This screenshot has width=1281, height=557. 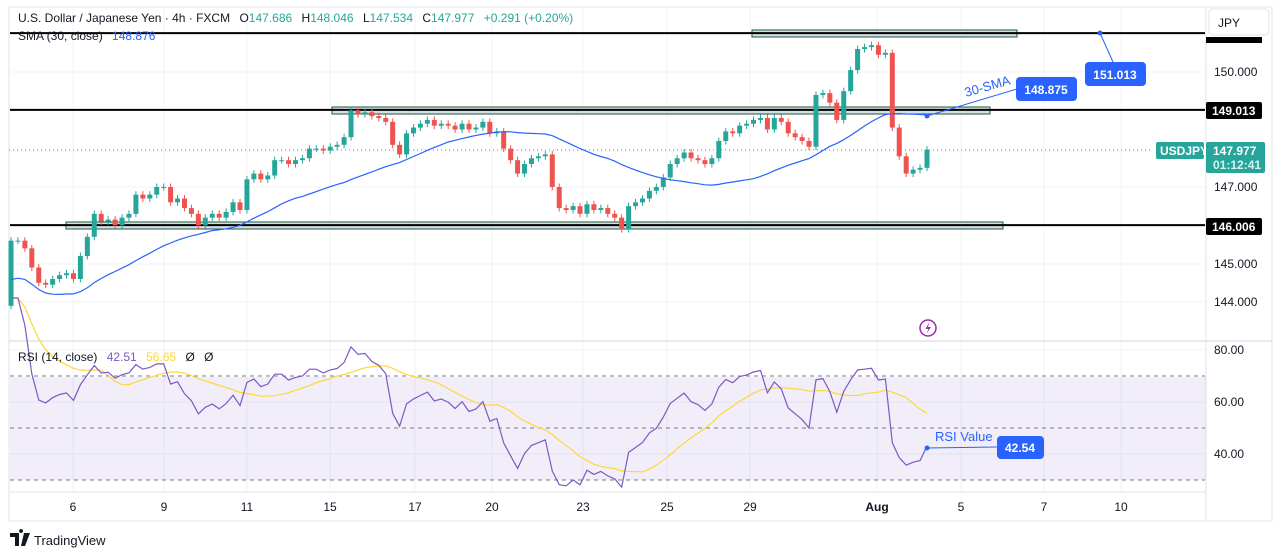 I want to click on rsi-extra-1: Ø, so click(x=189, y=357).